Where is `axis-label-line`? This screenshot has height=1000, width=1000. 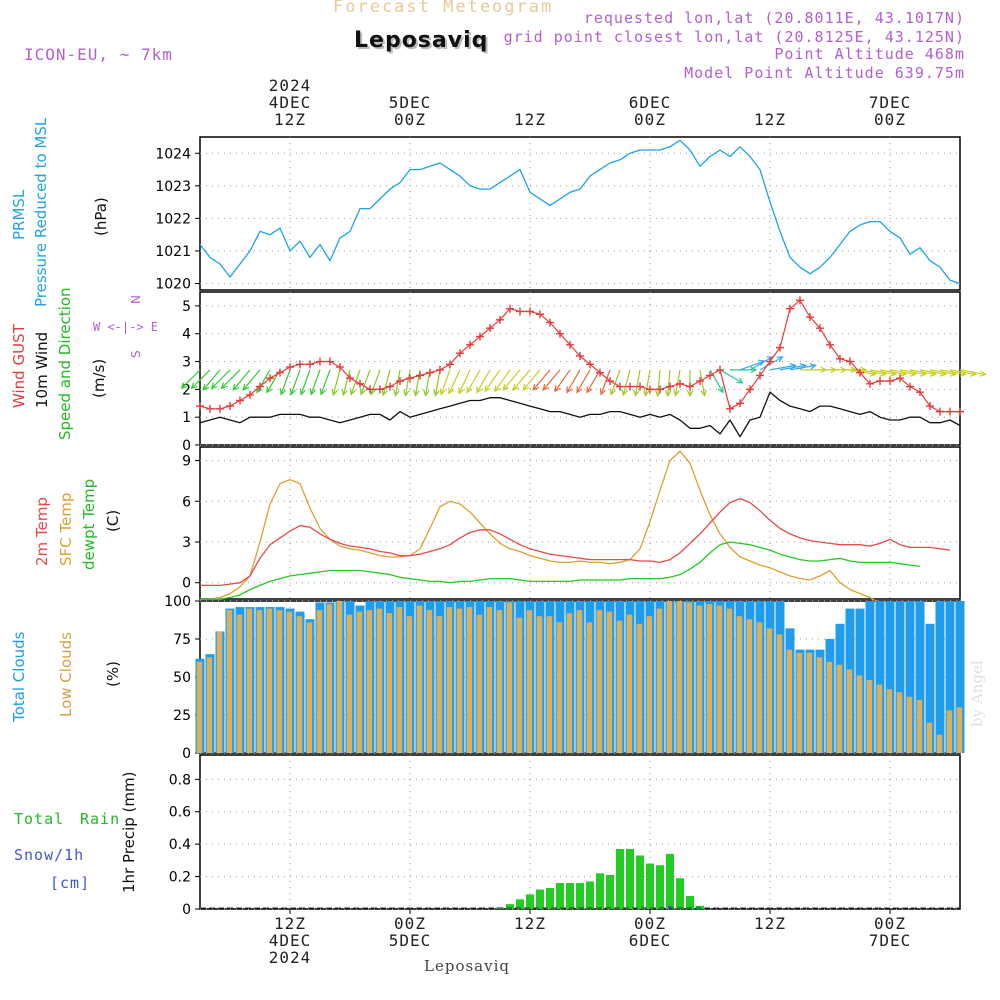
axis-label-line is located at coordinates (770, 957).